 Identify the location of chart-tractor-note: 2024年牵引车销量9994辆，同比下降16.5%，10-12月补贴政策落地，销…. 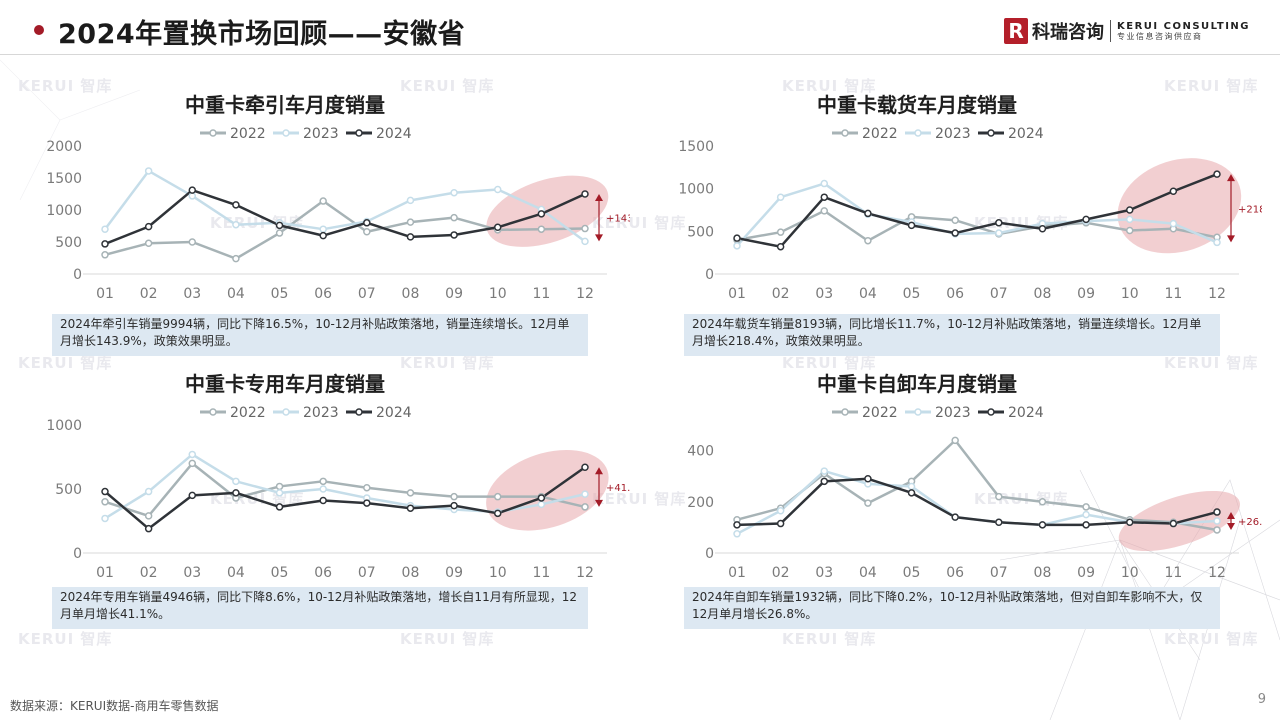
(320, 335).